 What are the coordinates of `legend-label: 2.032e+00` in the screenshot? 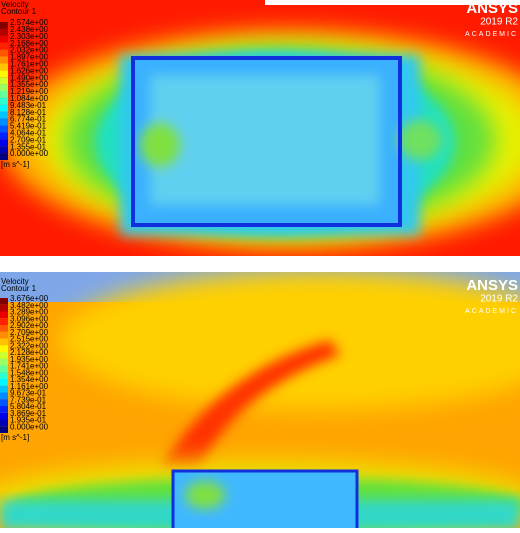 It's located at (29, 50).